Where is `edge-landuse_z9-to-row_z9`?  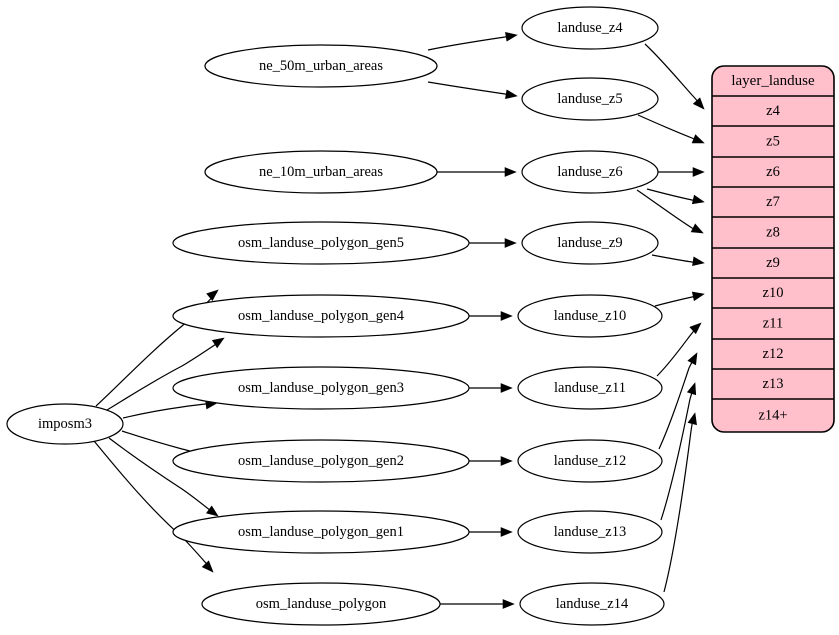 edge-landuse_z9-to-row_z9 is located at coordinates (678, 260).